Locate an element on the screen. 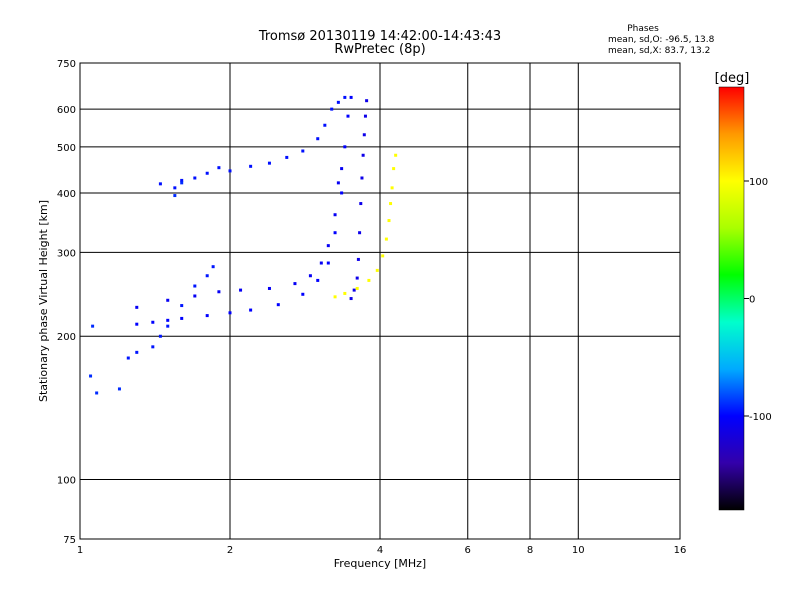 The height and width of the screenshot is (600, 800). x-tick-label: 1 is located at coordinates (80, 550).